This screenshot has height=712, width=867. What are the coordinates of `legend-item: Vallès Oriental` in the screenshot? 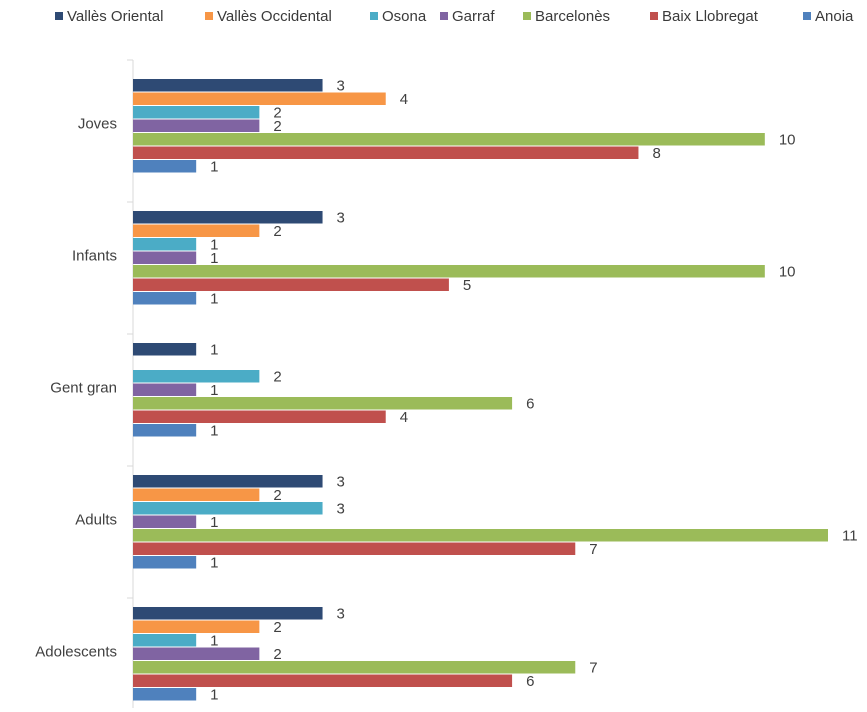 It's located at (109, 16).